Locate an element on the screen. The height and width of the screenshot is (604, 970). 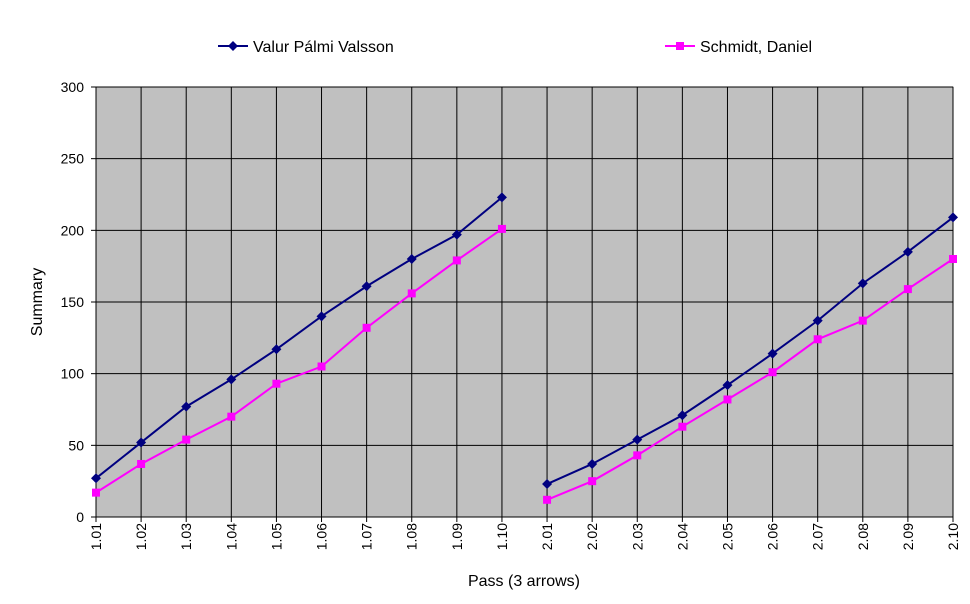
legend-item-series-2: Schmidt, Daniel is located at coordinates (738, 47).